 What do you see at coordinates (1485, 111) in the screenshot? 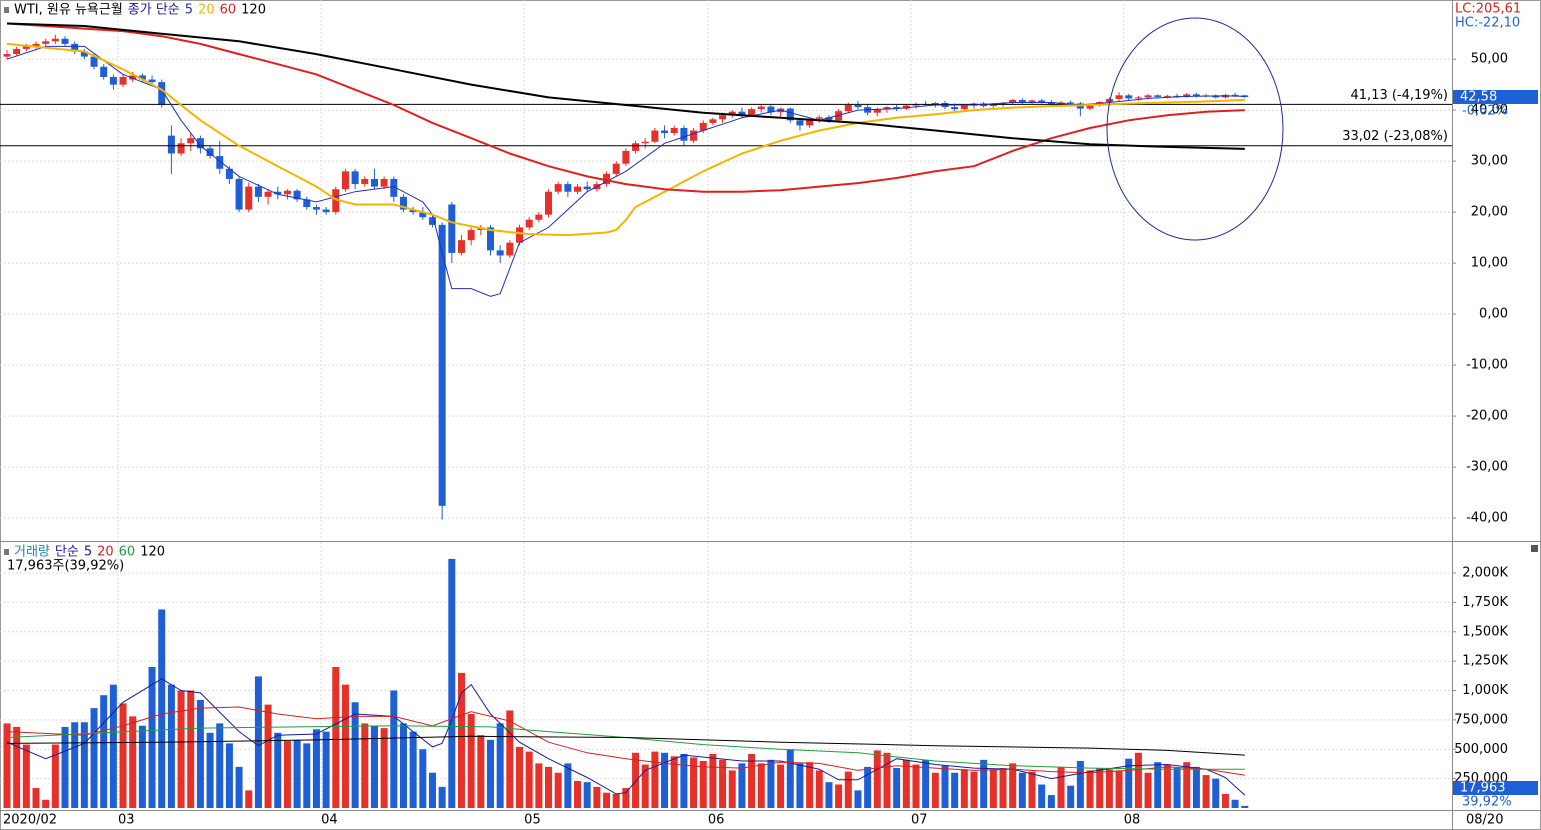
I see `change-label: -0,62%` at bounding box center [1485, 111].